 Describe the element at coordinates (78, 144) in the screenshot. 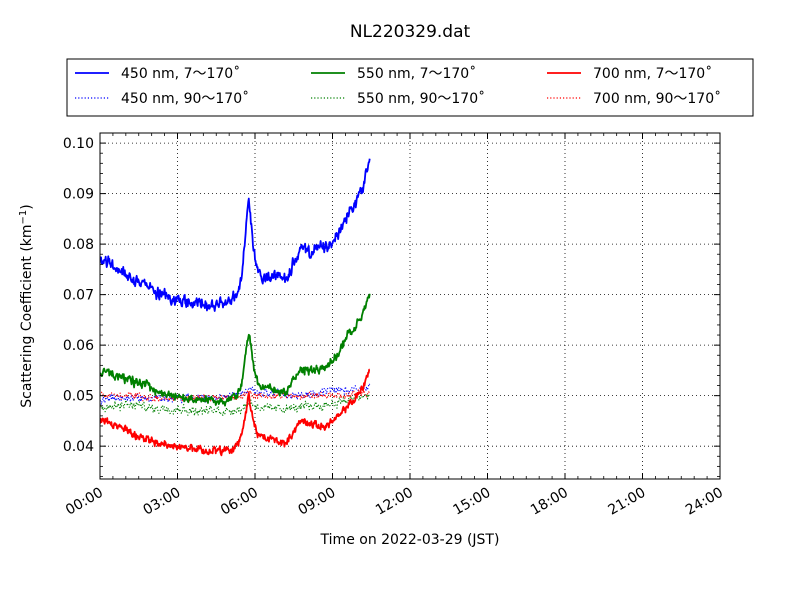

I see `y-tick-label: 0.10` at that location.